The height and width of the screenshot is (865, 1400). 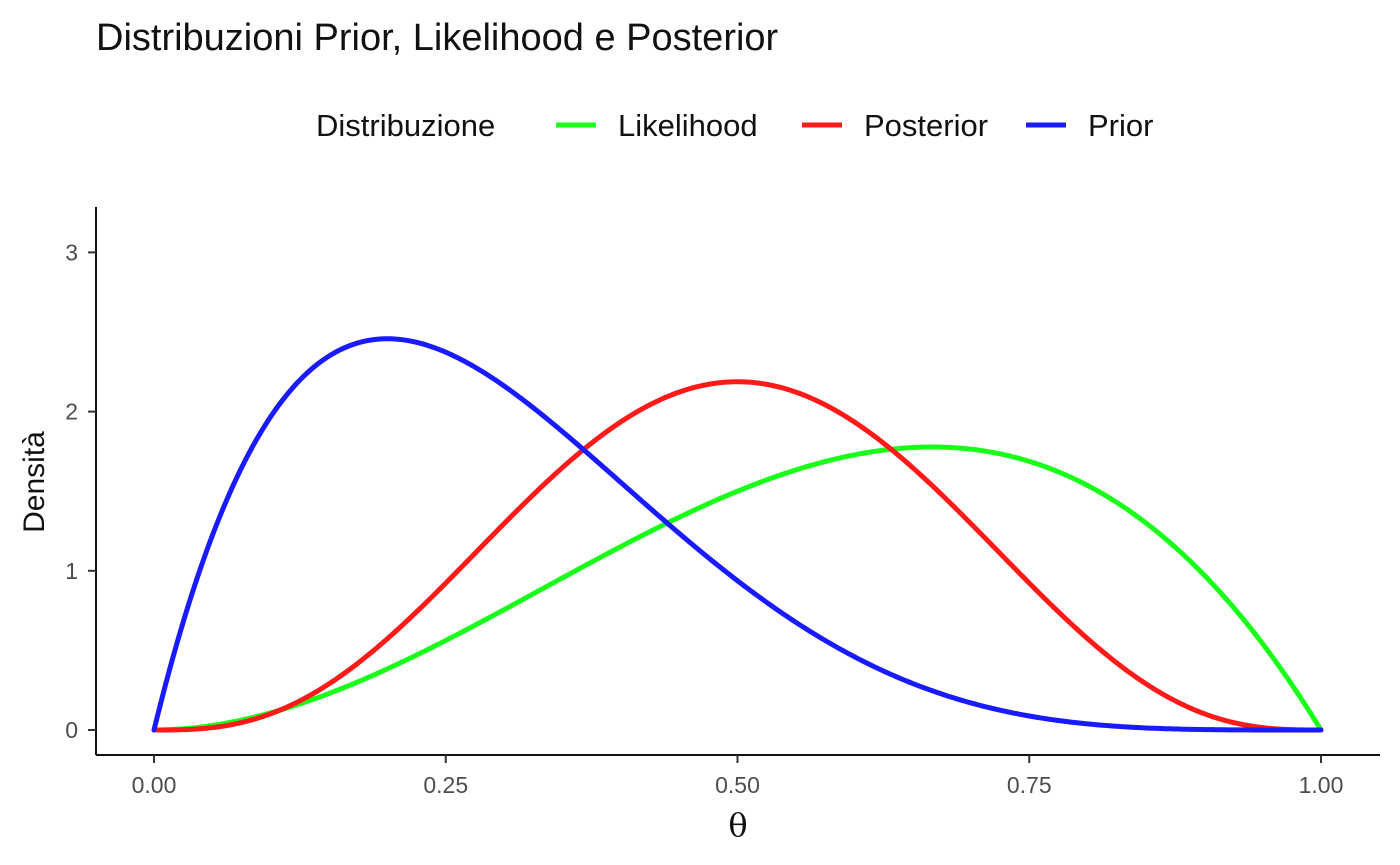 I want to click on x-ticks: 0.00 0.25 0.50 0.75 1.00, so click(x=738, y=776).